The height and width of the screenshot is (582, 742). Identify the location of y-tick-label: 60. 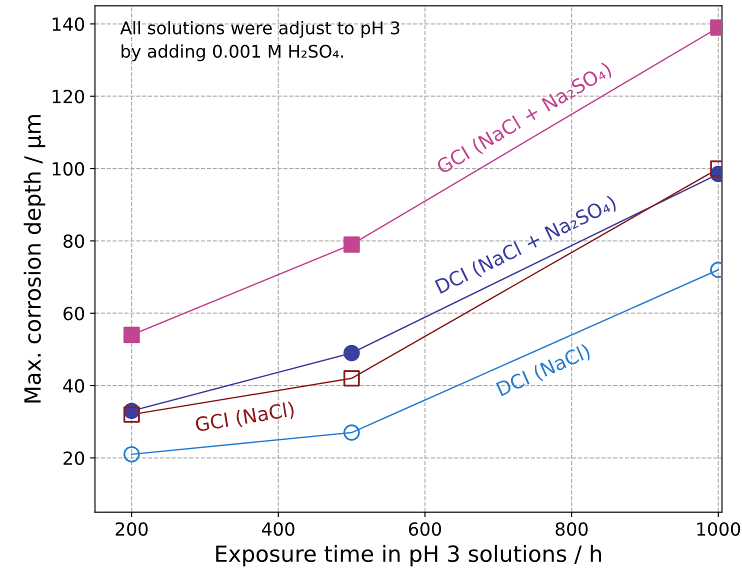
(74, 313).